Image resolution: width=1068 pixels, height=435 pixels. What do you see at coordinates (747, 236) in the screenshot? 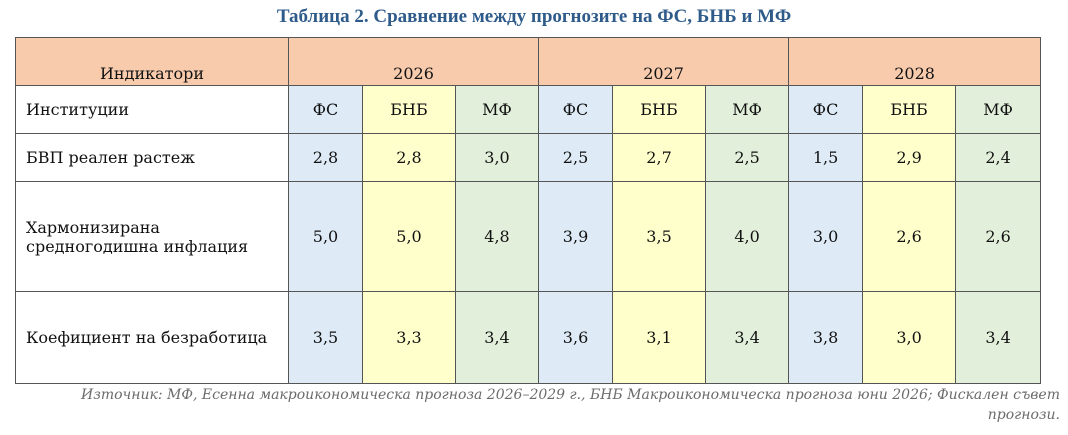
I see `value-cell: 4,0` at bounding box center [747, 236].